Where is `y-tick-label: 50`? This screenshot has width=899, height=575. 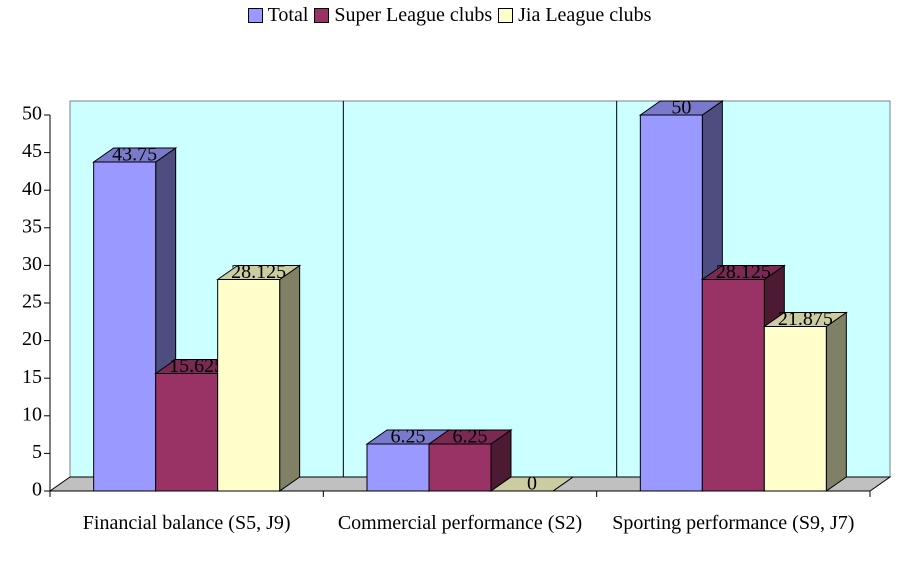
y-tick-label: 50 is located at coordinates (32, 114).